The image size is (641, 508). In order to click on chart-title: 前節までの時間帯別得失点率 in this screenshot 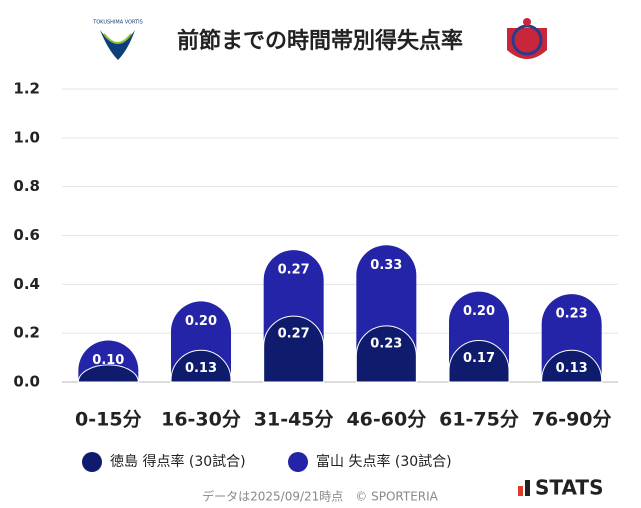, I will do `click(320, 41)`.